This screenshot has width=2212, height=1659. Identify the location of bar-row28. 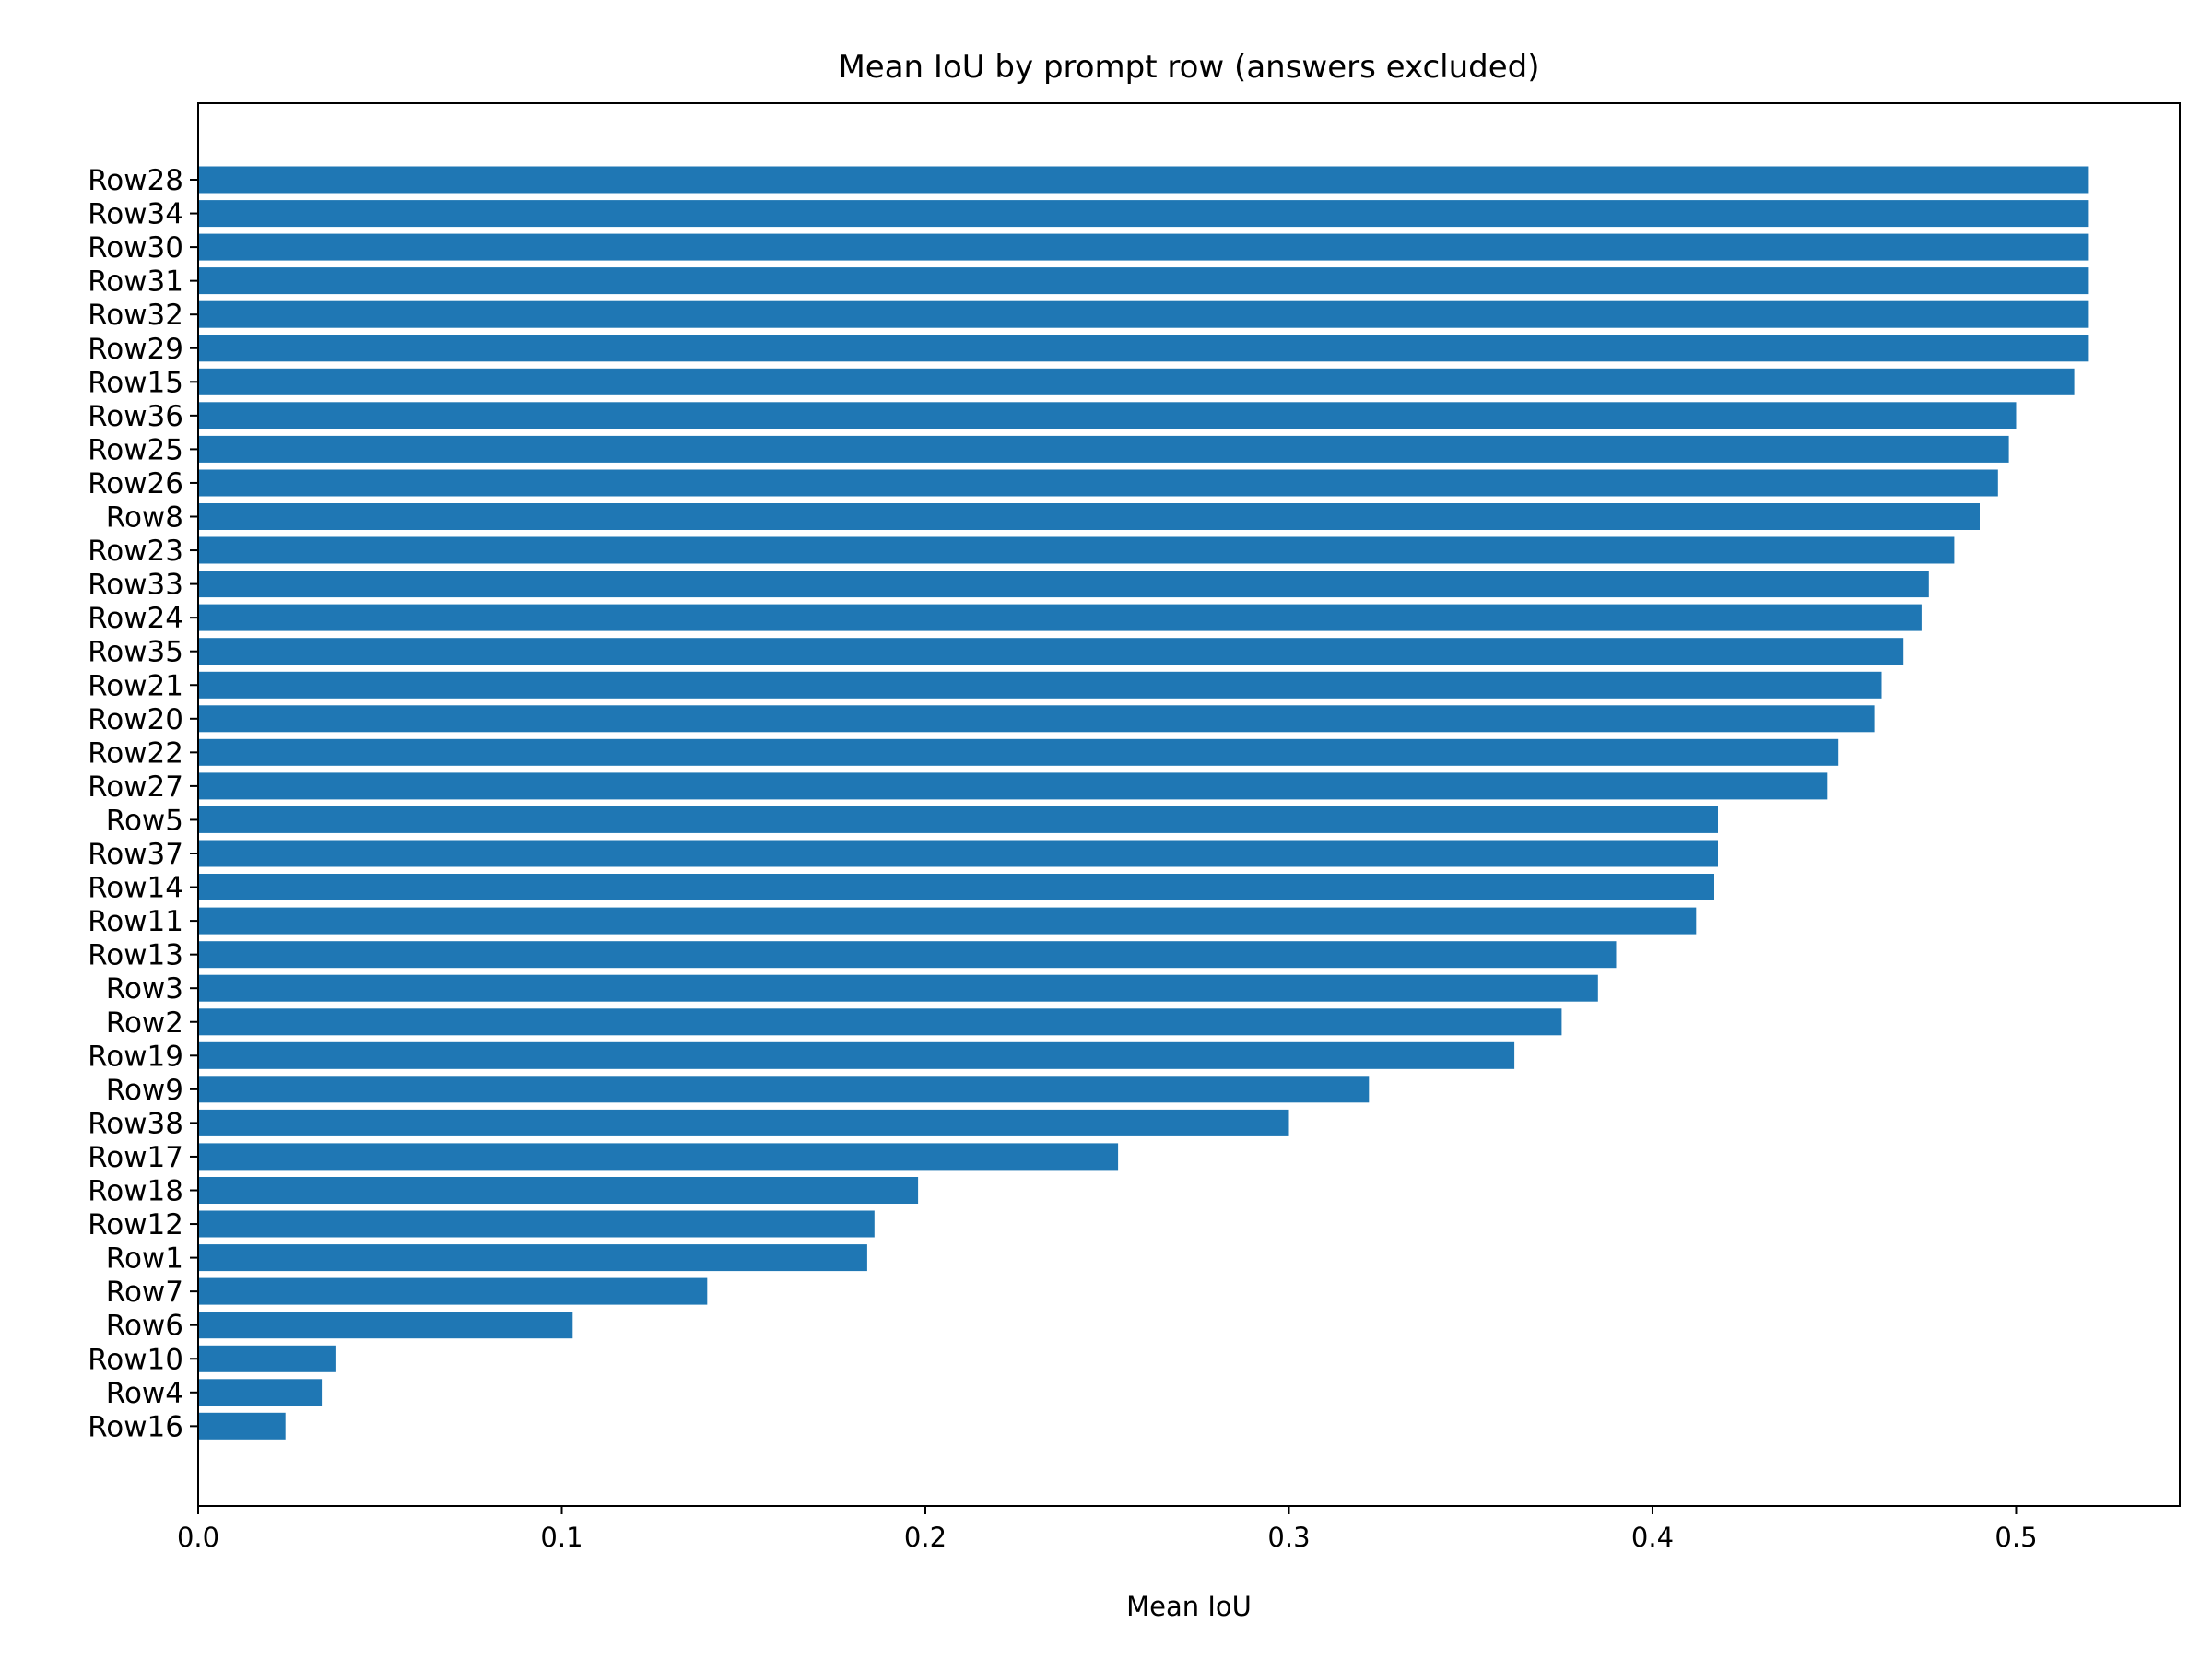
(1143, 180).